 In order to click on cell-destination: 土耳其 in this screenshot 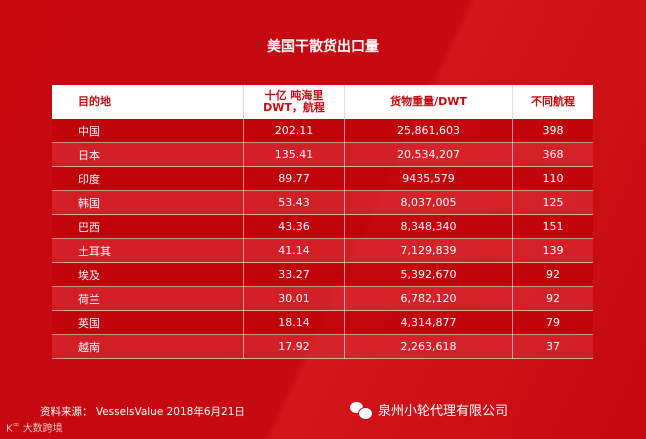, I will do `click(148, 250)`.